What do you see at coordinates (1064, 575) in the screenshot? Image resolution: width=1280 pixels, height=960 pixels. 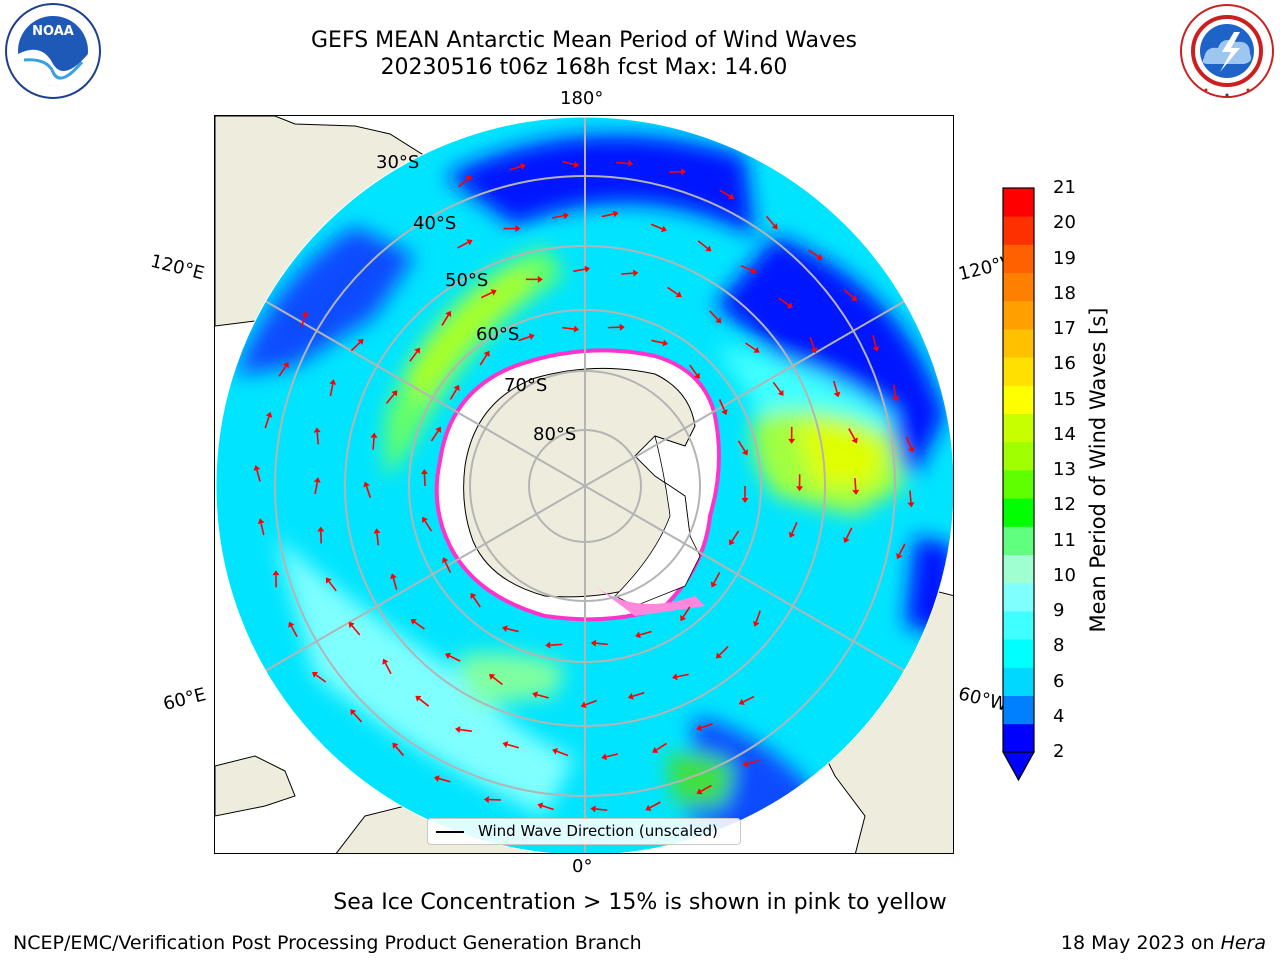 I see `colorbar-tick: 10` at bounding box center [1064, 575].